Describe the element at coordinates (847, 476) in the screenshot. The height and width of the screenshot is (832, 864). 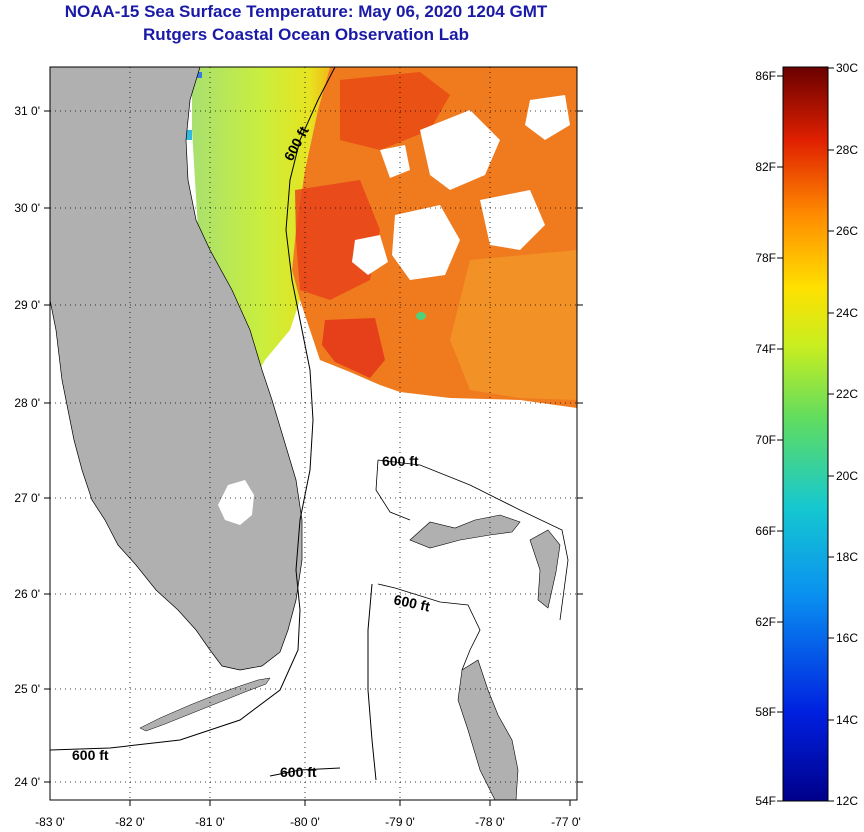
I see `colorbar-c-label: 20C` at that location.